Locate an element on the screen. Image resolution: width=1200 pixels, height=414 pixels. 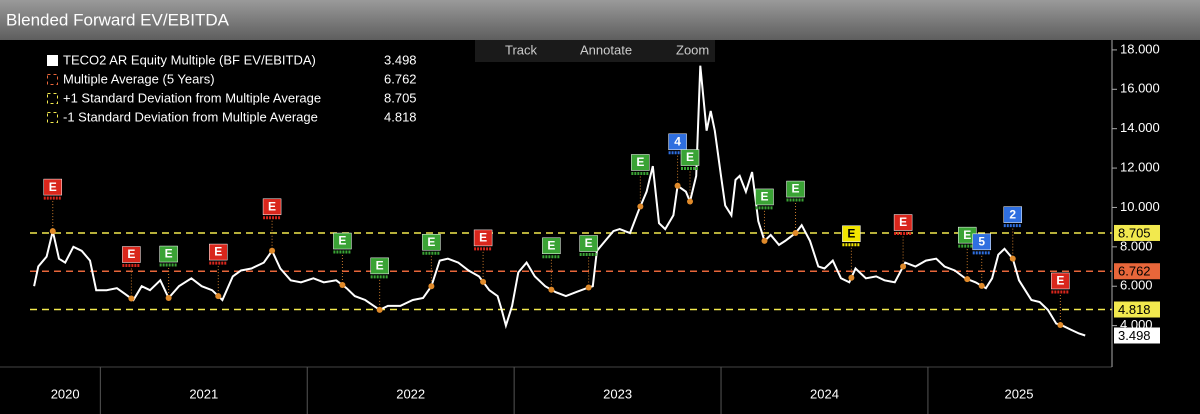
legend-value: 3.498 is located at coordinates (400, 59).